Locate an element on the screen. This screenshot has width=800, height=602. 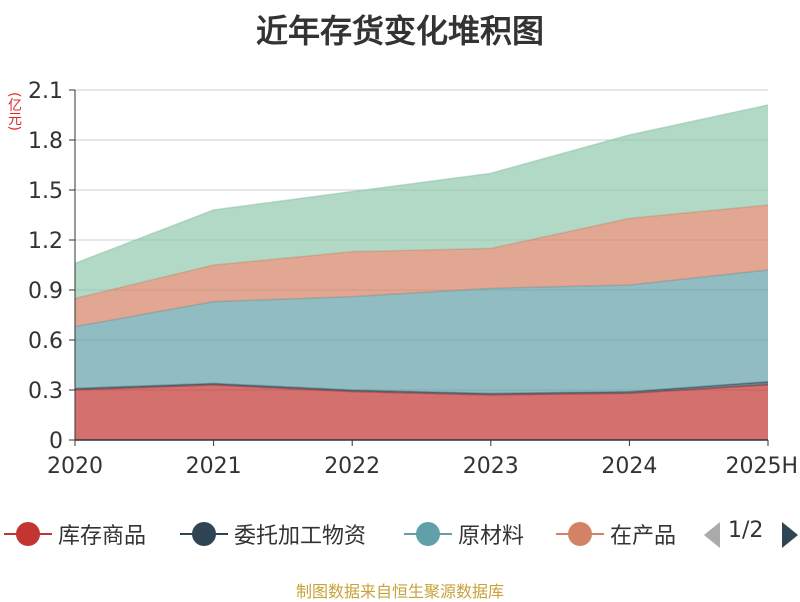
legend-item-原材料: 原材料 is located at coordinates (464, 534).